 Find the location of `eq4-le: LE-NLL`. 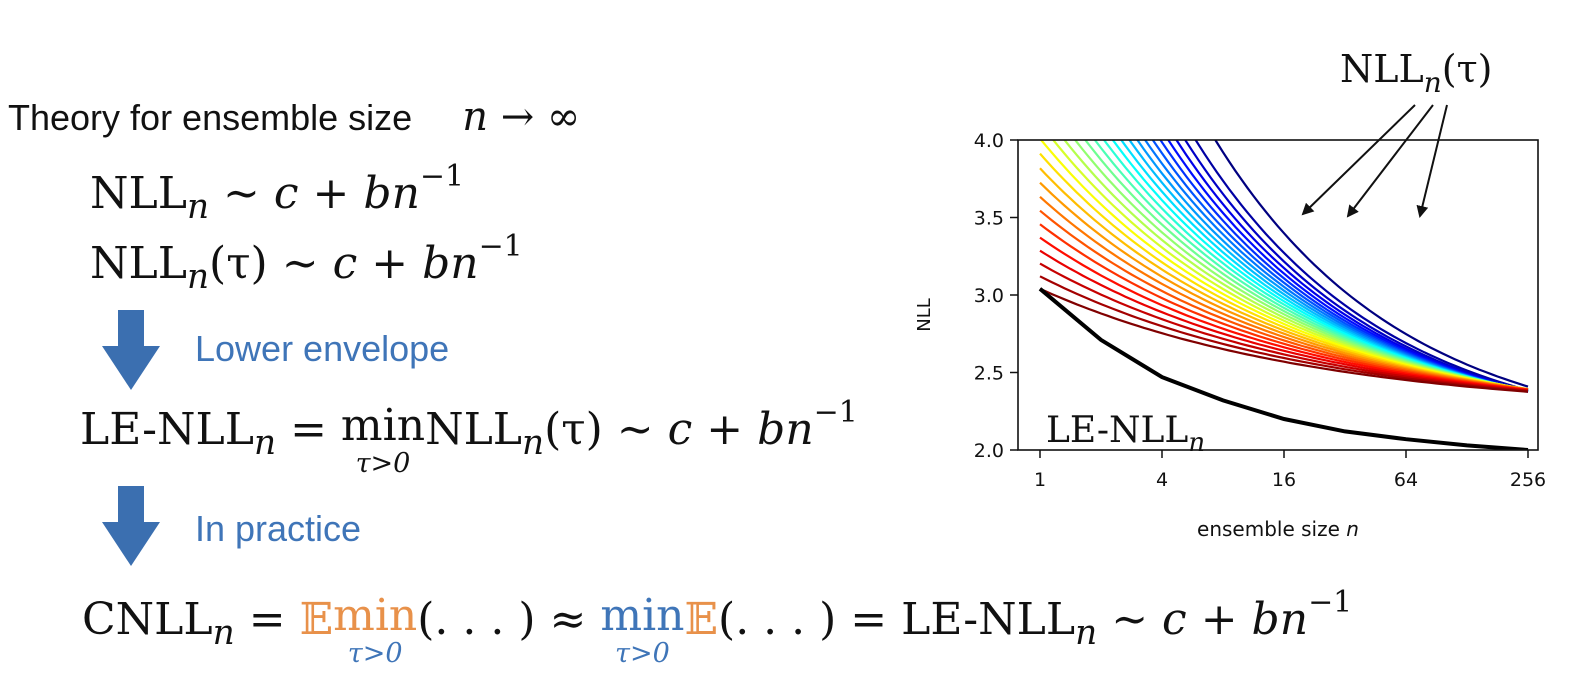

eq4-le: LE-NLL is located at coordinates (988, 619).